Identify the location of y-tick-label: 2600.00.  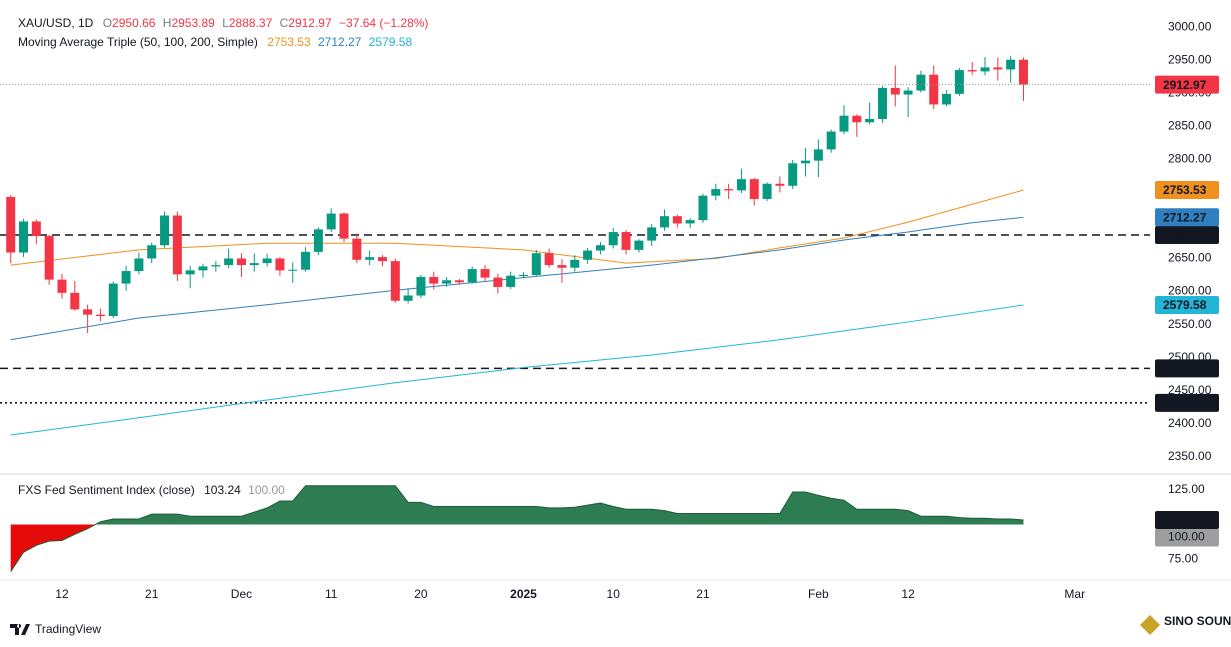
(1190, 291).